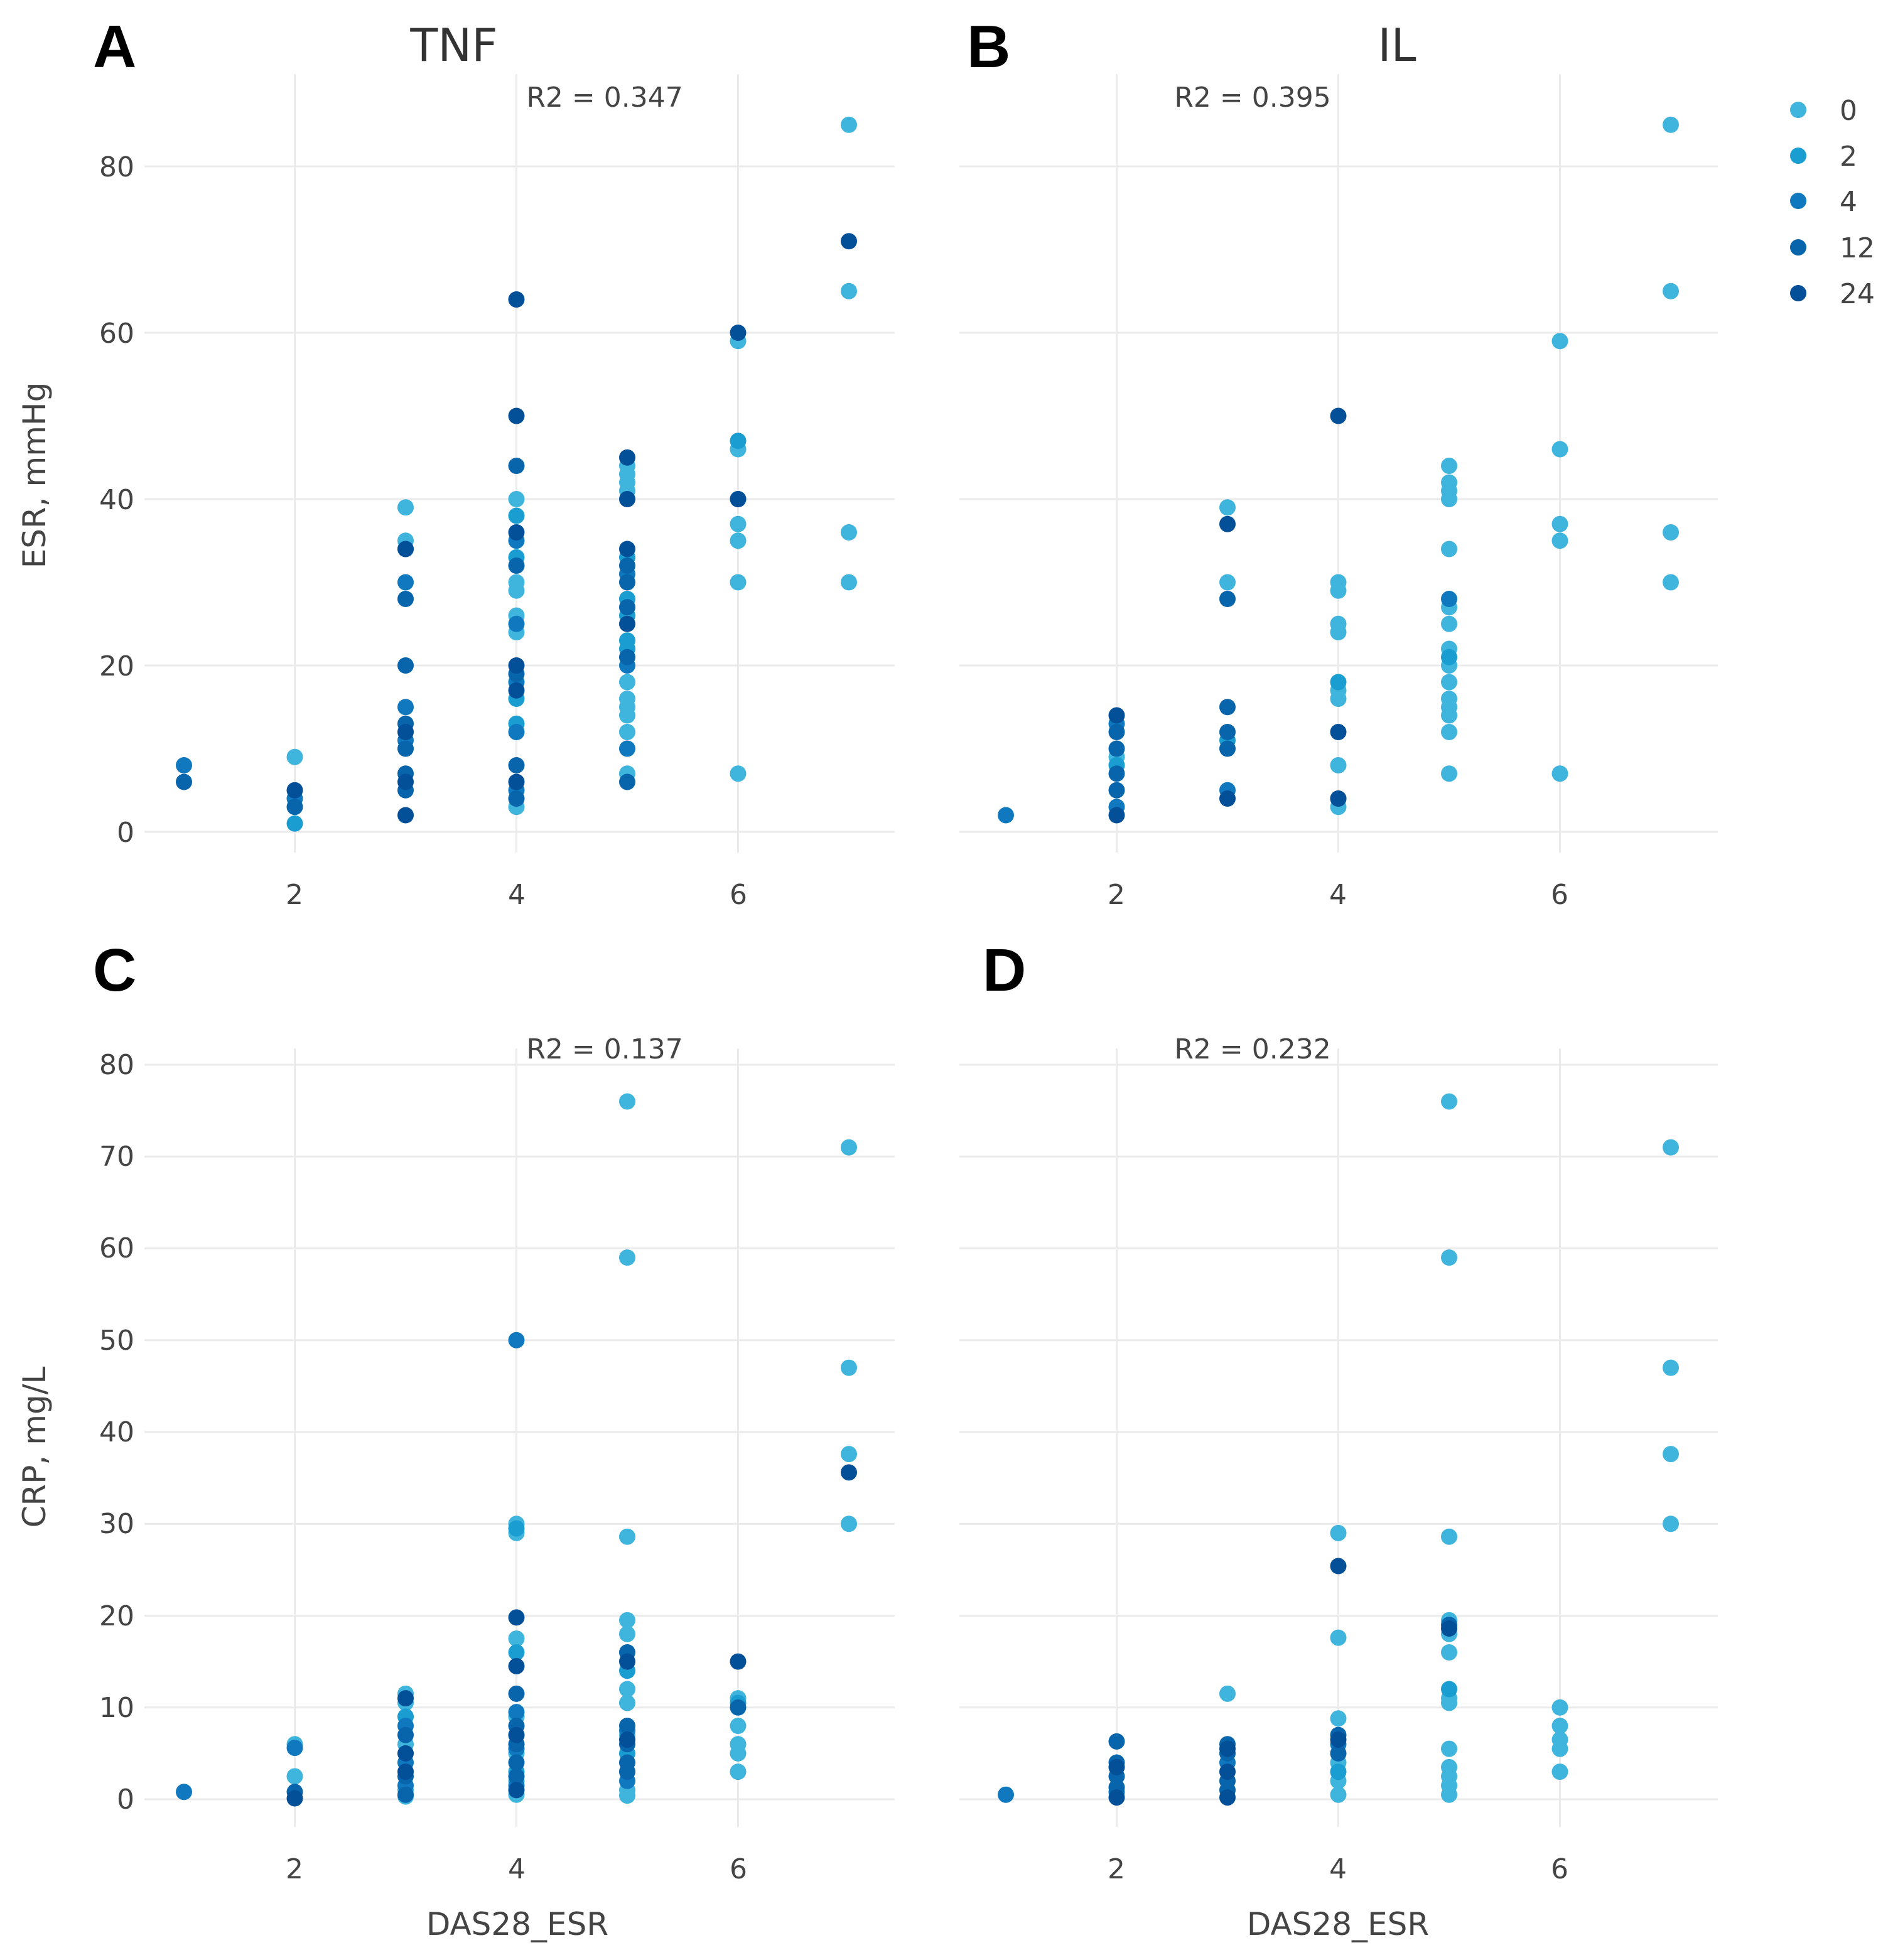  Describe the element at coordinates (117, 1432) in the screenshot. I see `y-tick-label-crp: 40` at that location.